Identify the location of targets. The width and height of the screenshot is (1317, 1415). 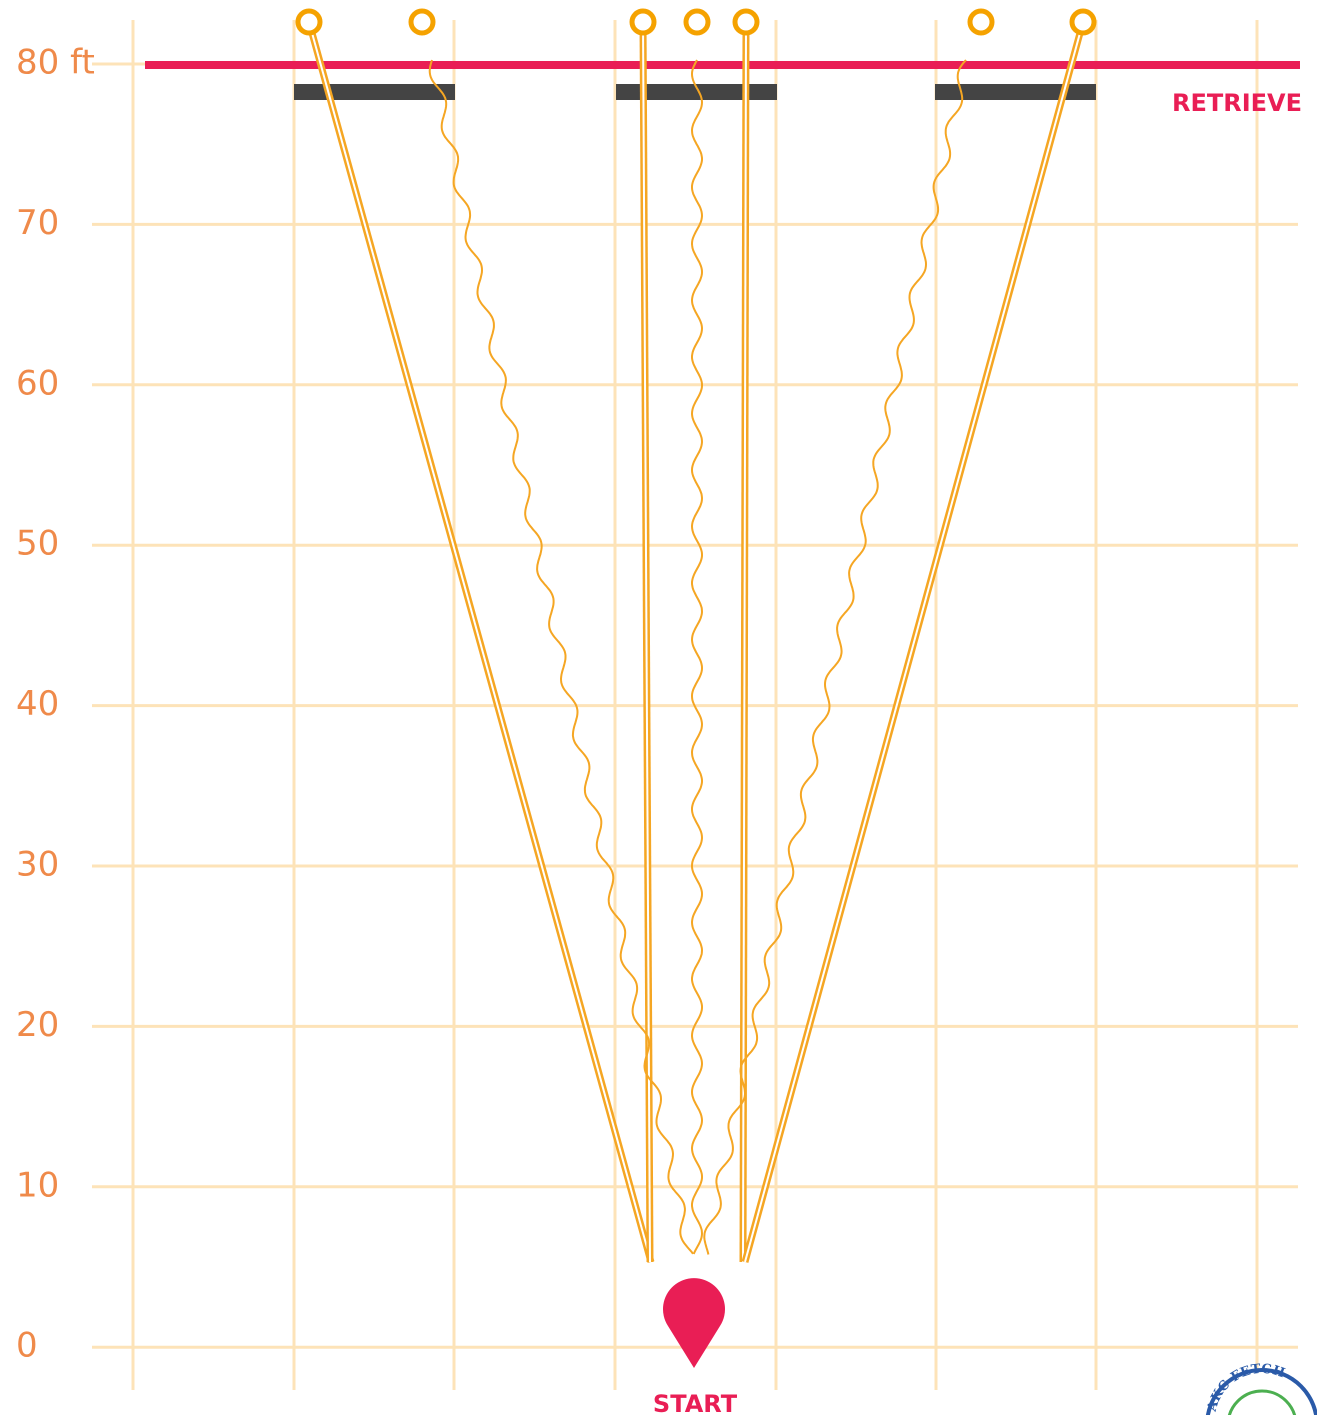
(696, 22).